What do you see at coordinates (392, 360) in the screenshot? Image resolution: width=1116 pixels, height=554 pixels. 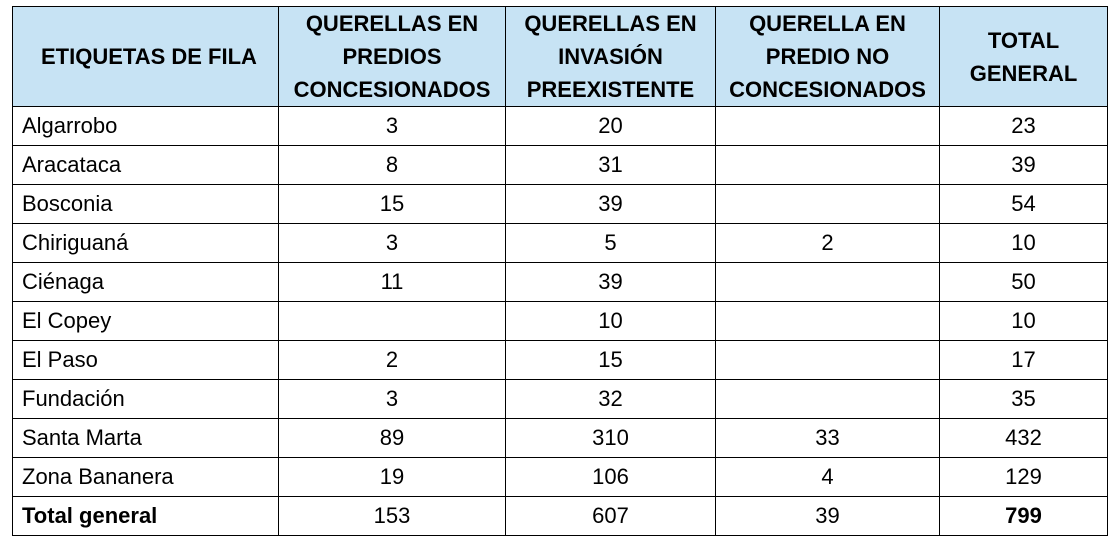 I see `cell-concesionados: 2` at bounding box center [392, 360].